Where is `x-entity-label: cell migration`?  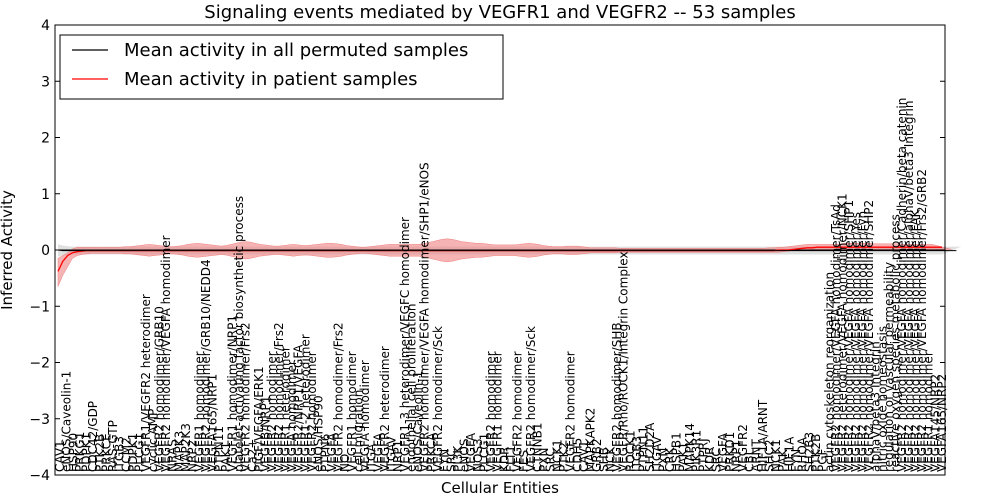 x-entity-label: cell migration is located at coordinates (358, 431).